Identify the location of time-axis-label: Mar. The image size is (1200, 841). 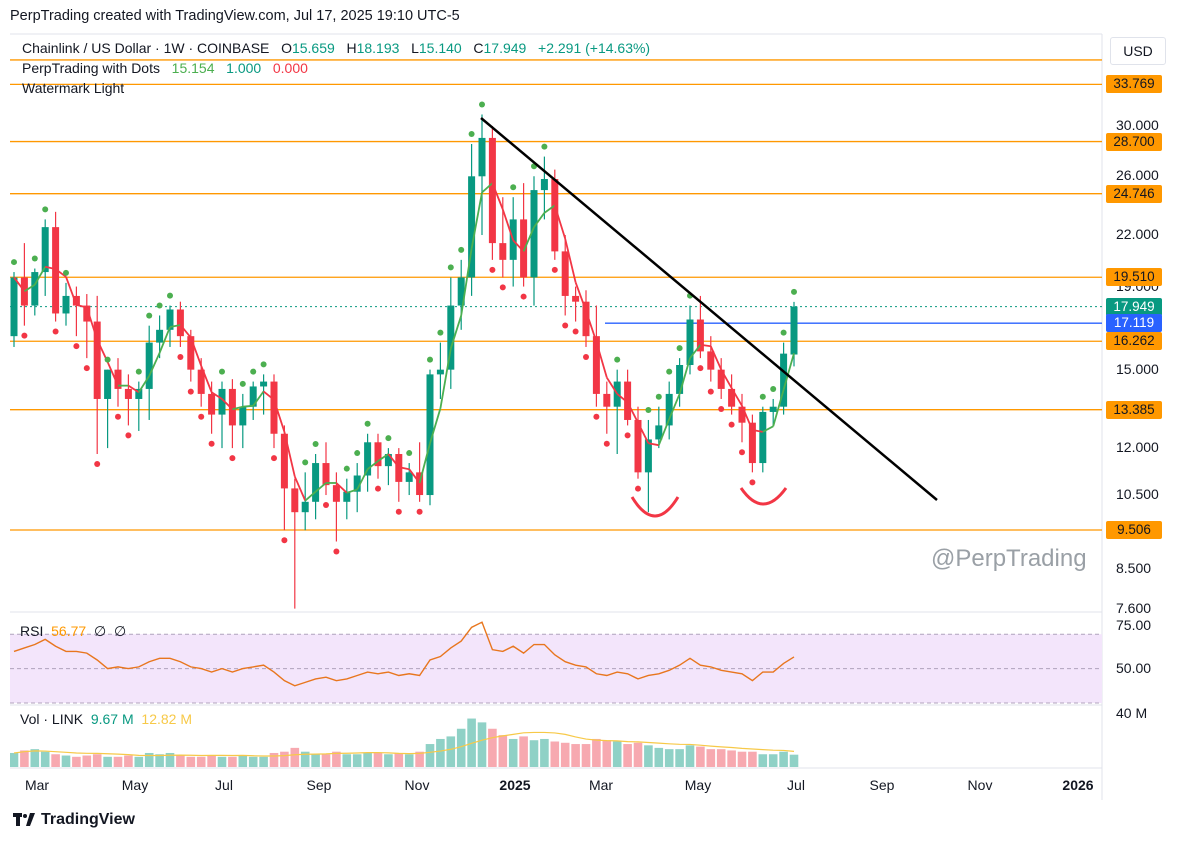
(601, 785).